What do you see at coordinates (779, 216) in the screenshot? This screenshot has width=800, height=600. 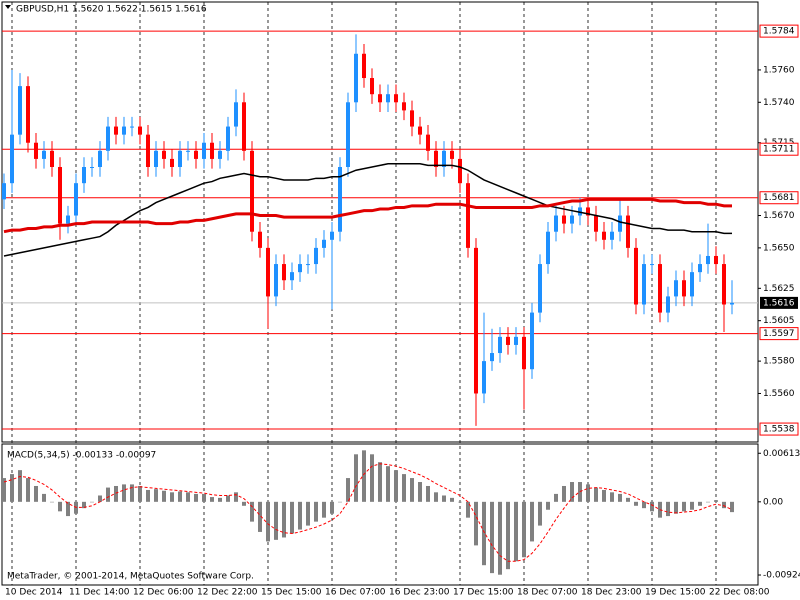 I see `y-tick-label: 1.5670` at bounding box center [779, 216].